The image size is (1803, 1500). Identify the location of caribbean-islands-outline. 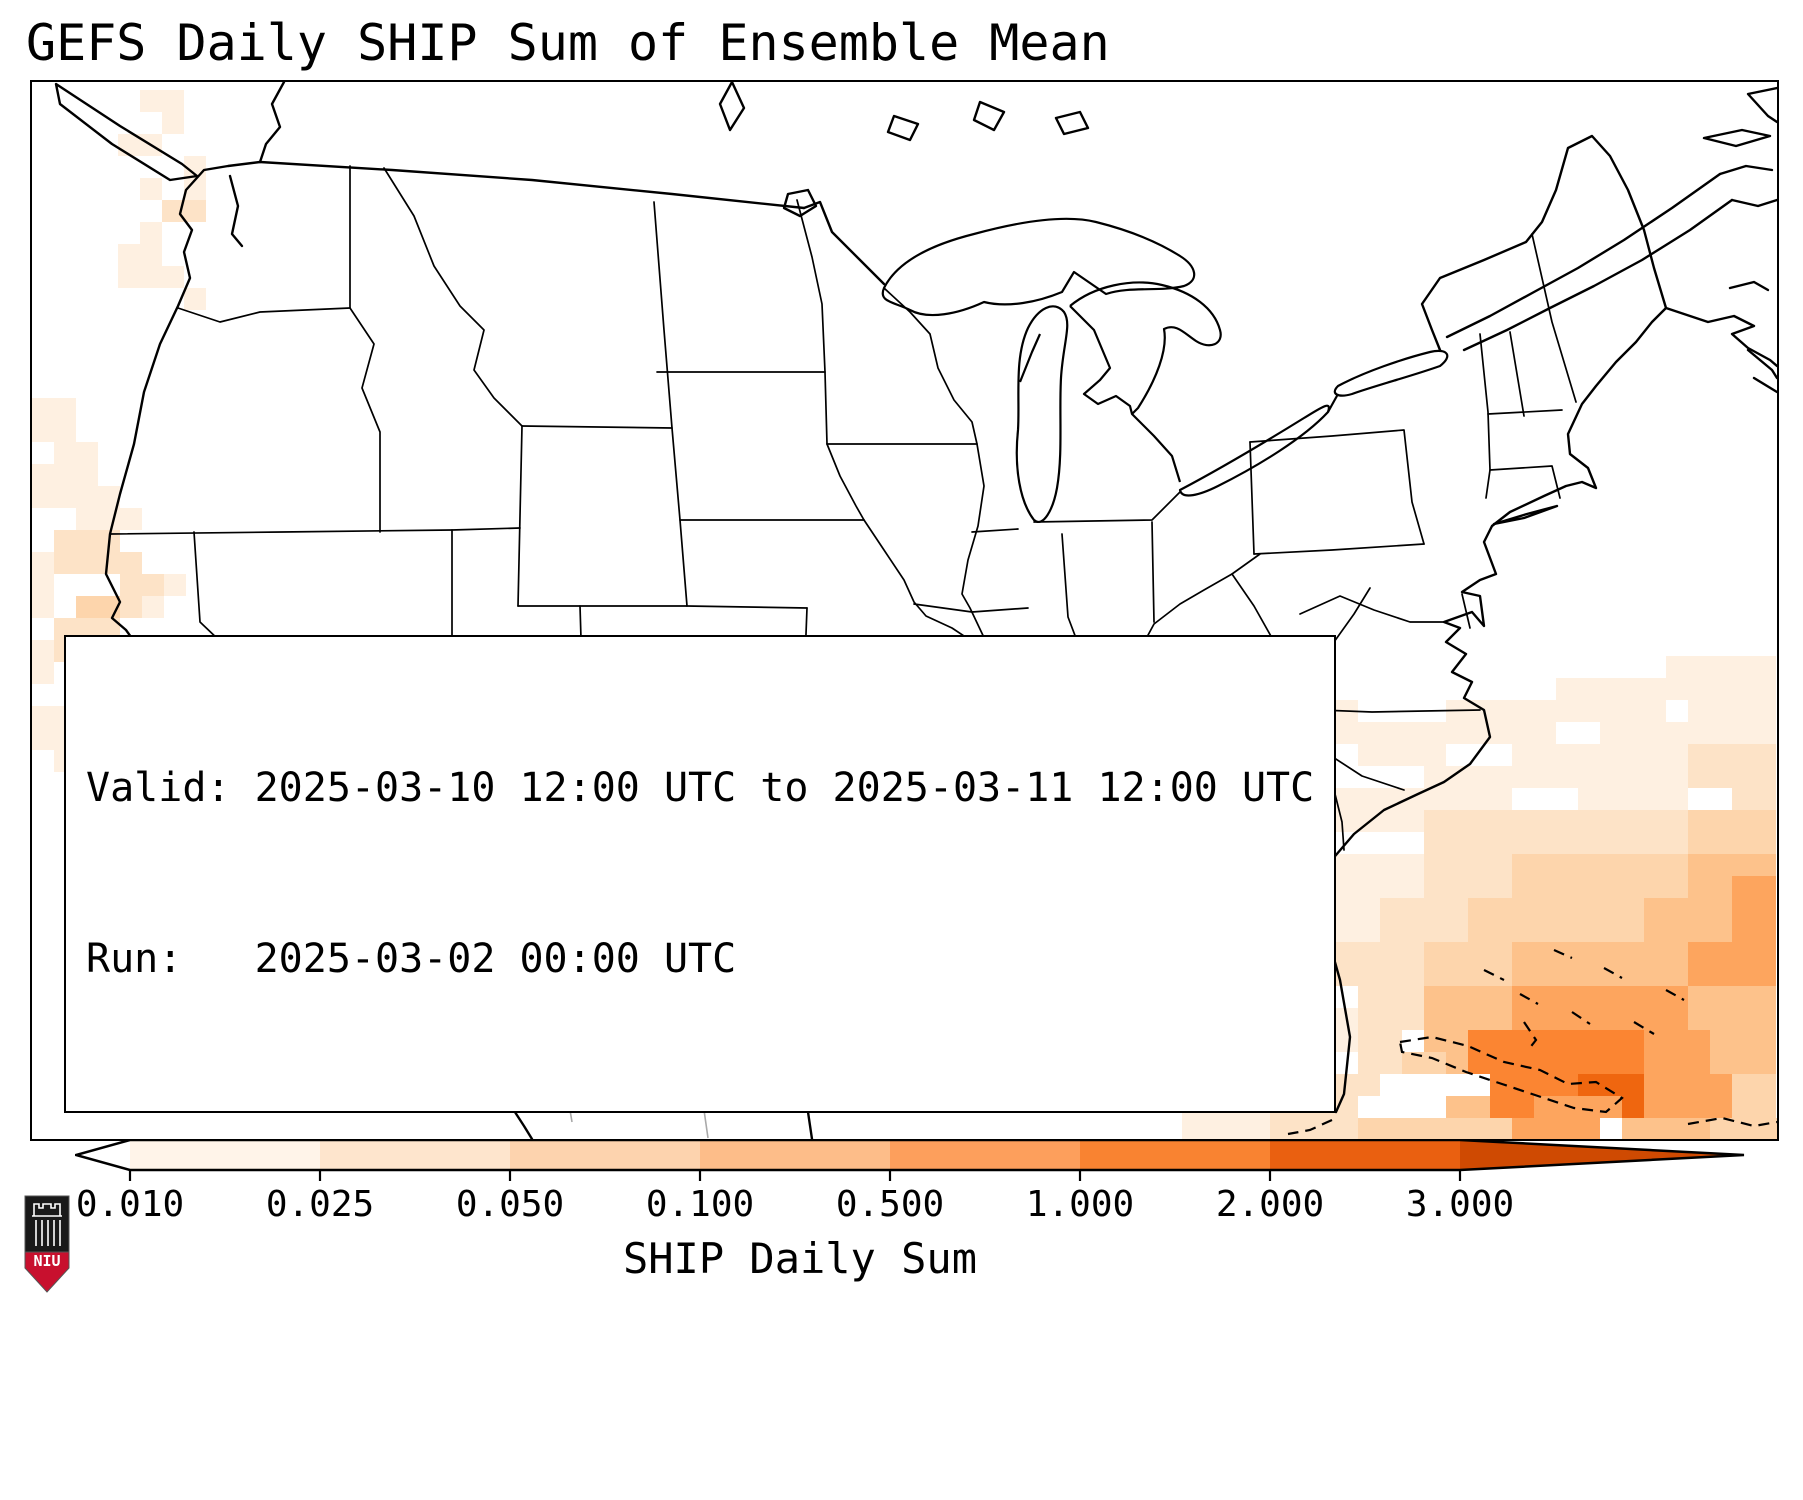
(1532, 1042).